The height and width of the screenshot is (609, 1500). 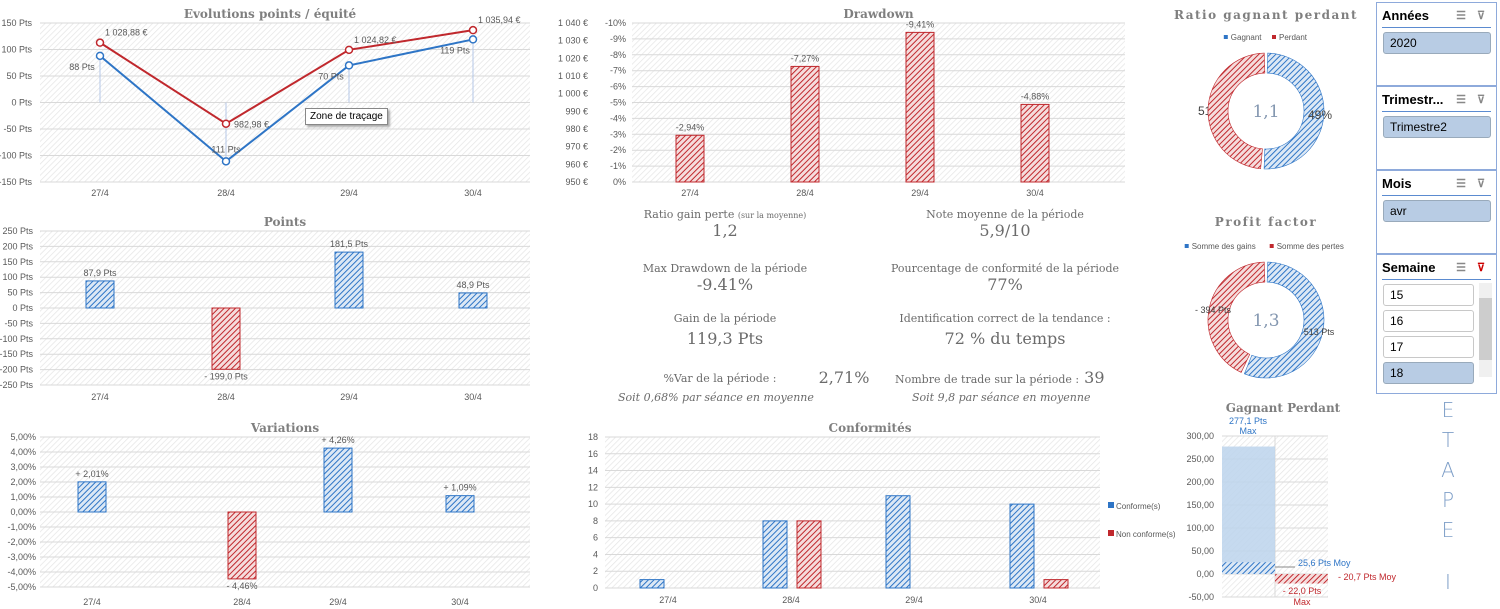 I want to click on chart-title: Points, so click(x=285, y=222).